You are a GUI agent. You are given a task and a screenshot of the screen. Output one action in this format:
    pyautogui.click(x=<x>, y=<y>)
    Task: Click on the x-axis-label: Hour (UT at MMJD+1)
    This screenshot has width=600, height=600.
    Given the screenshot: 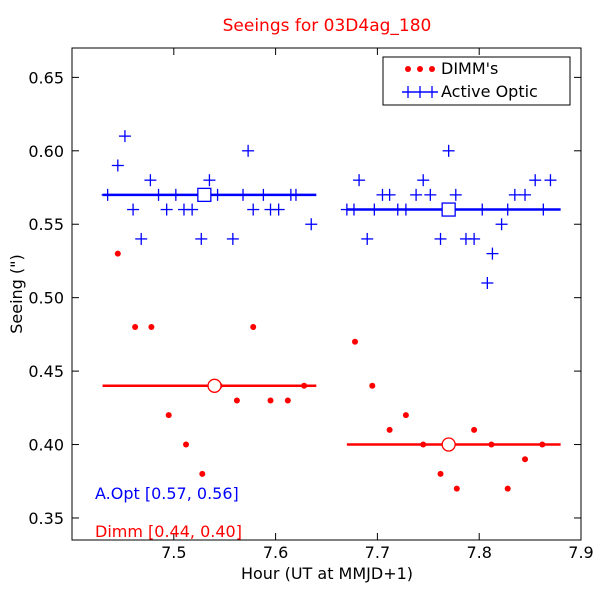 What is the action you would take?
    pyautogui.click(x=327, y=573)
    